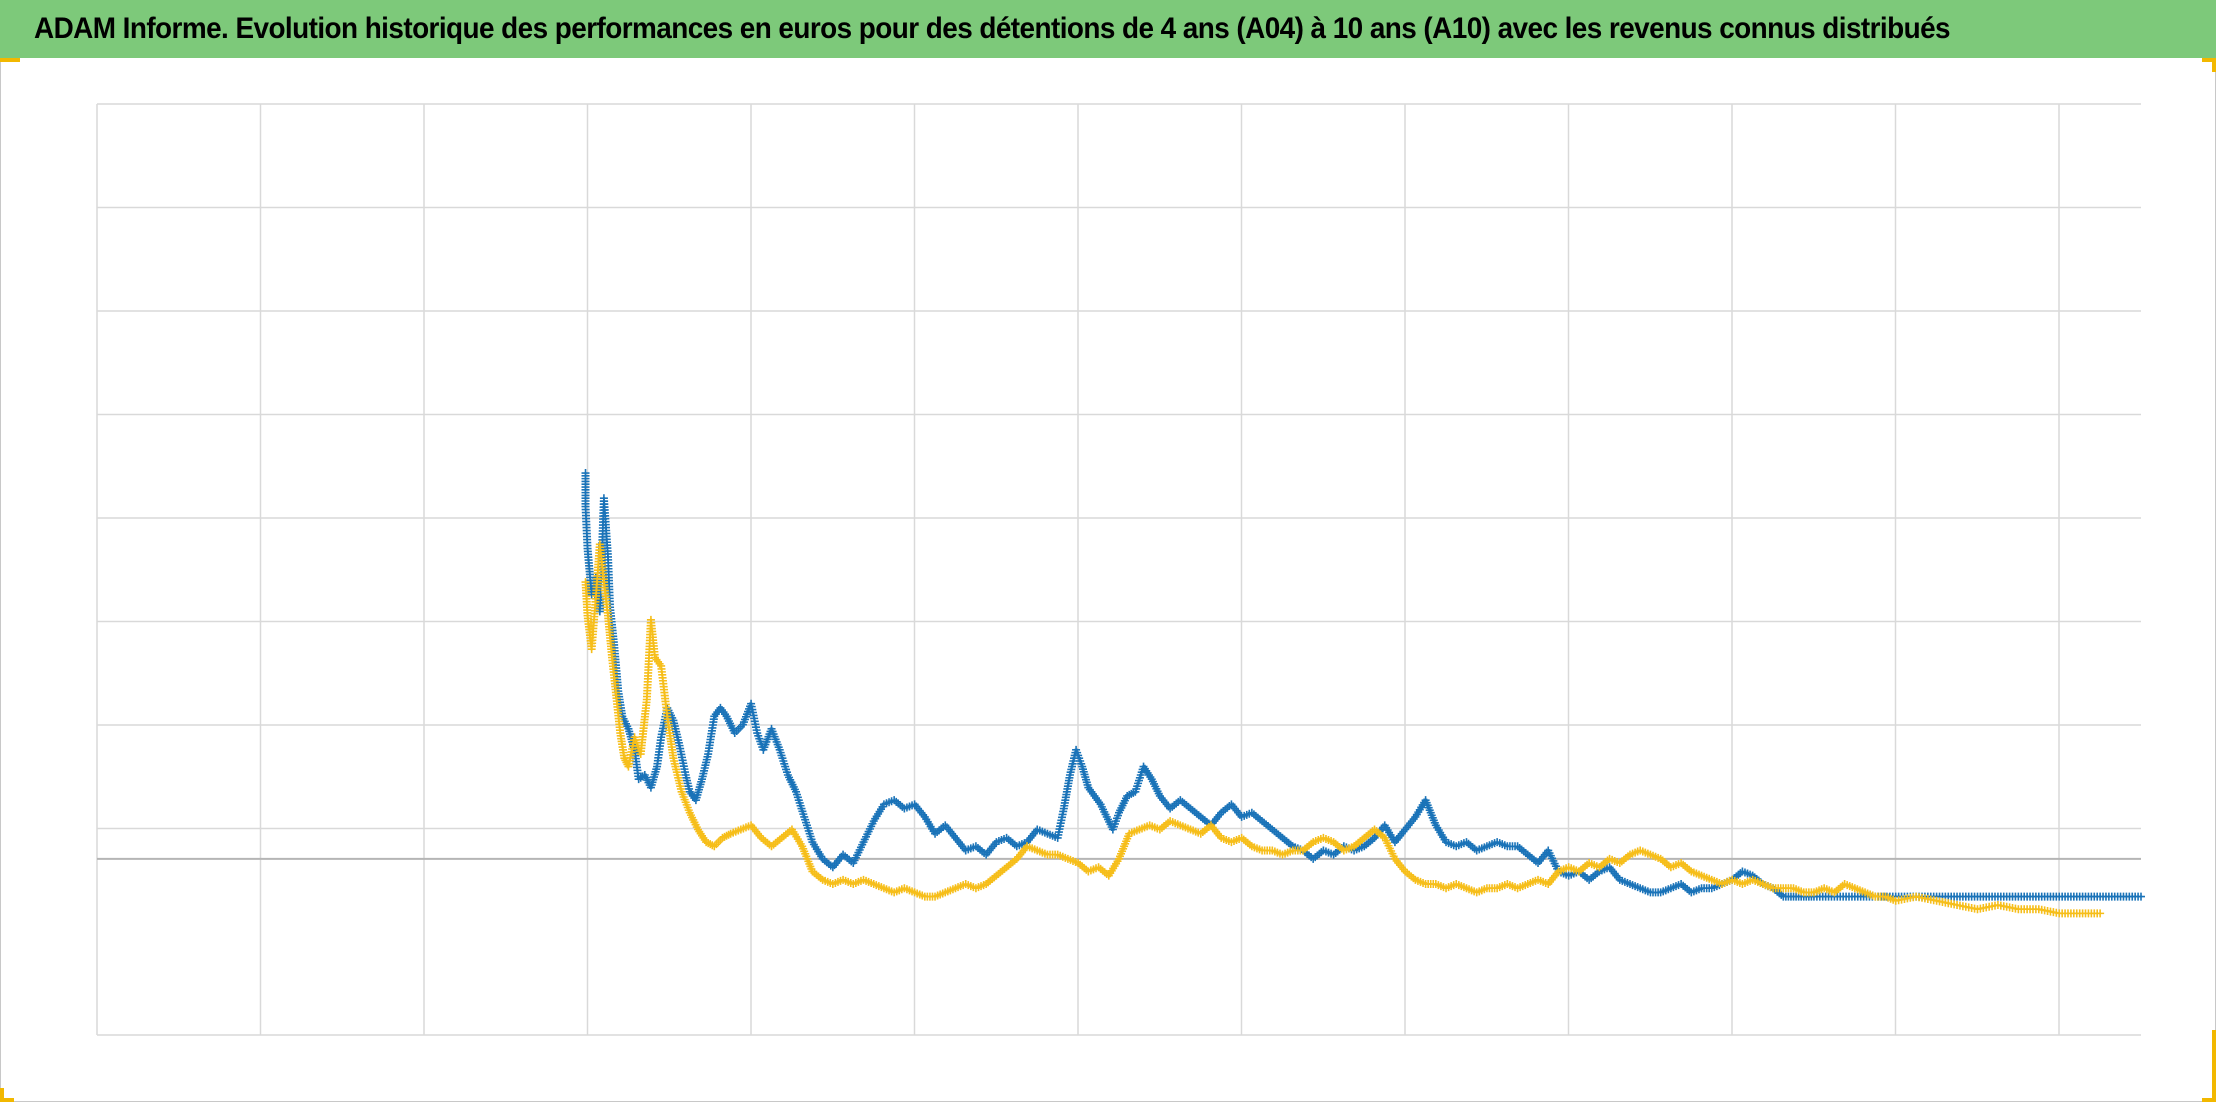  What do you see at coordinates (2209, 1100) in the screenshot?
I see `corner-accent-bottom-right-h` at bounding box center [2209, 1100].